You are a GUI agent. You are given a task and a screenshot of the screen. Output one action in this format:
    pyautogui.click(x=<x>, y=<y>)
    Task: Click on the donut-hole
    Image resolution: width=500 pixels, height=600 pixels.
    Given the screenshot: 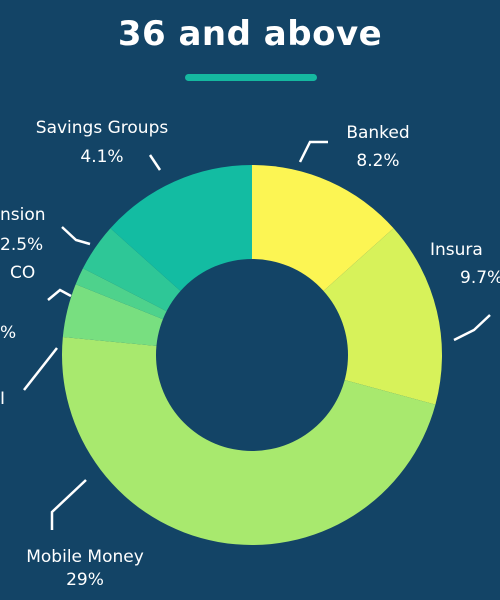 What is the action you would take?
    pyautogui.click(x=252, y=355)
    